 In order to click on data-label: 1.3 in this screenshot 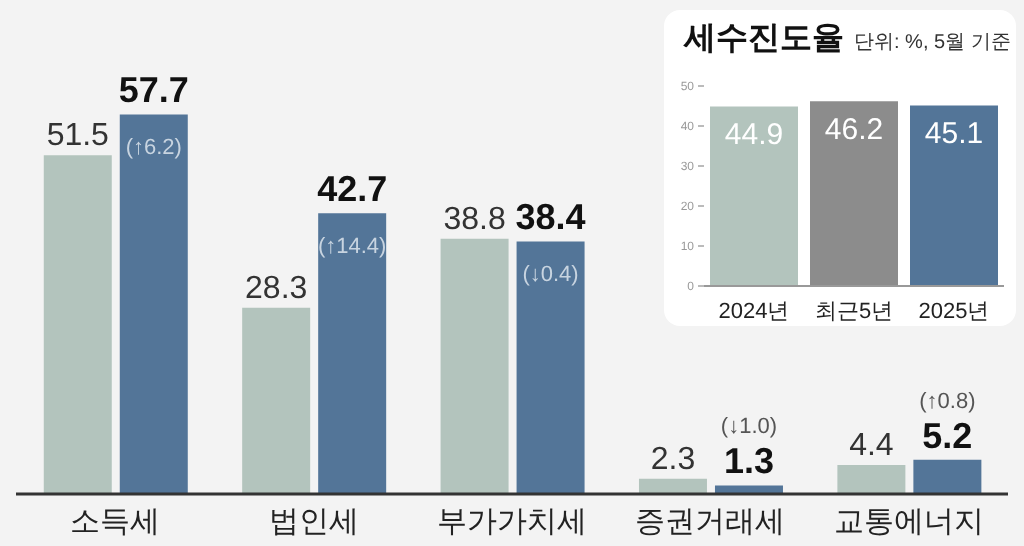, I will do `click(749, 461)`.